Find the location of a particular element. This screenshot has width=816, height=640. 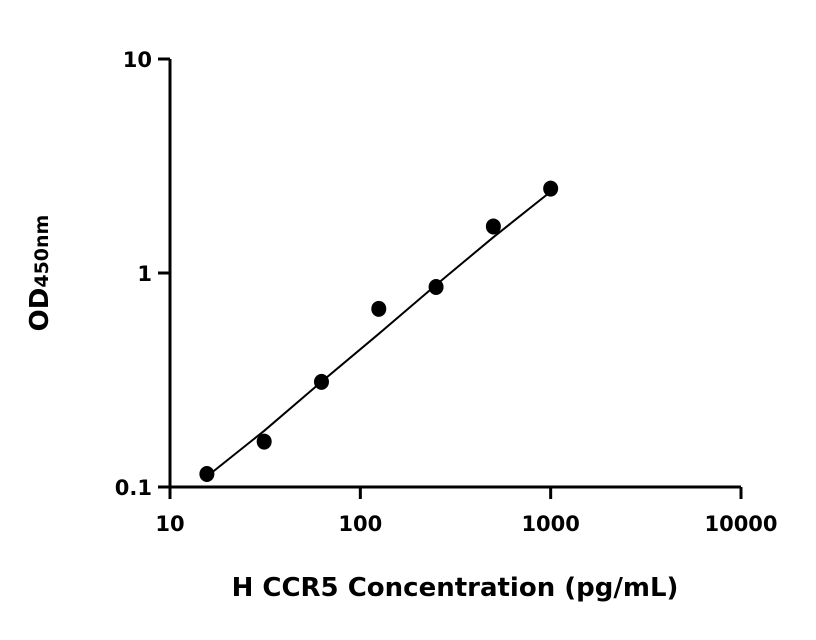

y-axis-title: OD450nm is located at coordinates (40, 273).